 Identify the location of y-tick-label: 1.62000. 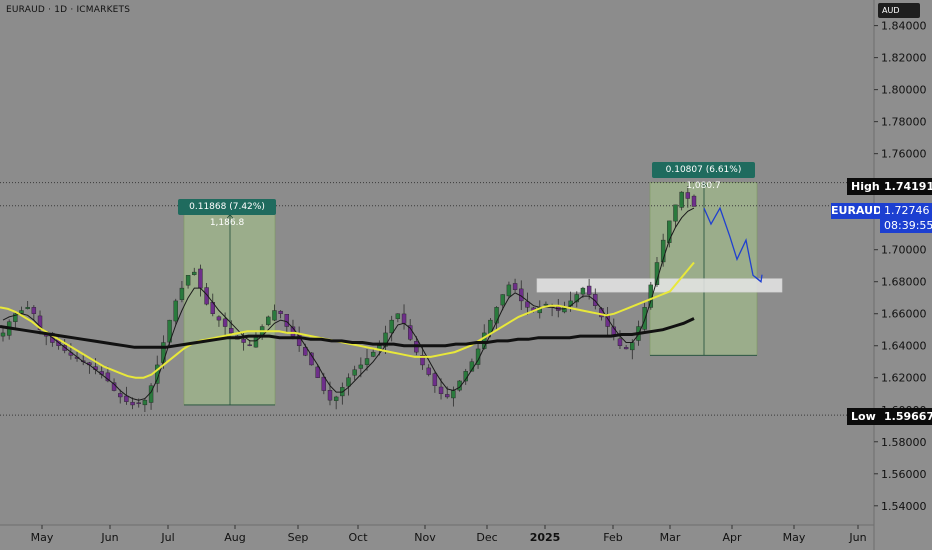
(904, 378).